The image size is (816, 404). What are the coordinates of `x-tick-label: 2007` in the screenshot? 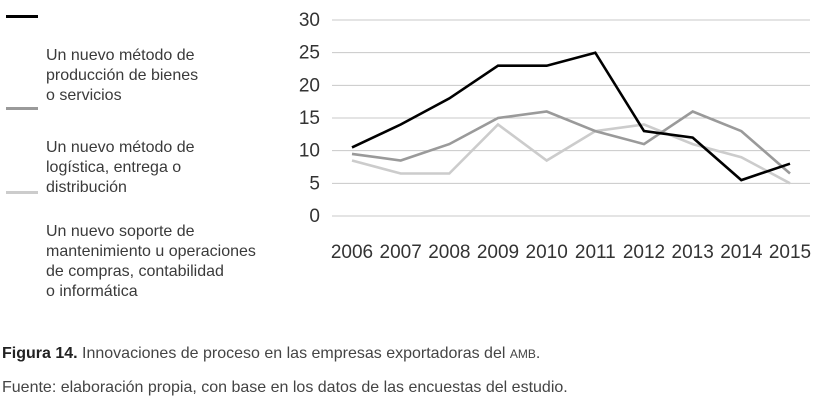 It's located at (401, 252).